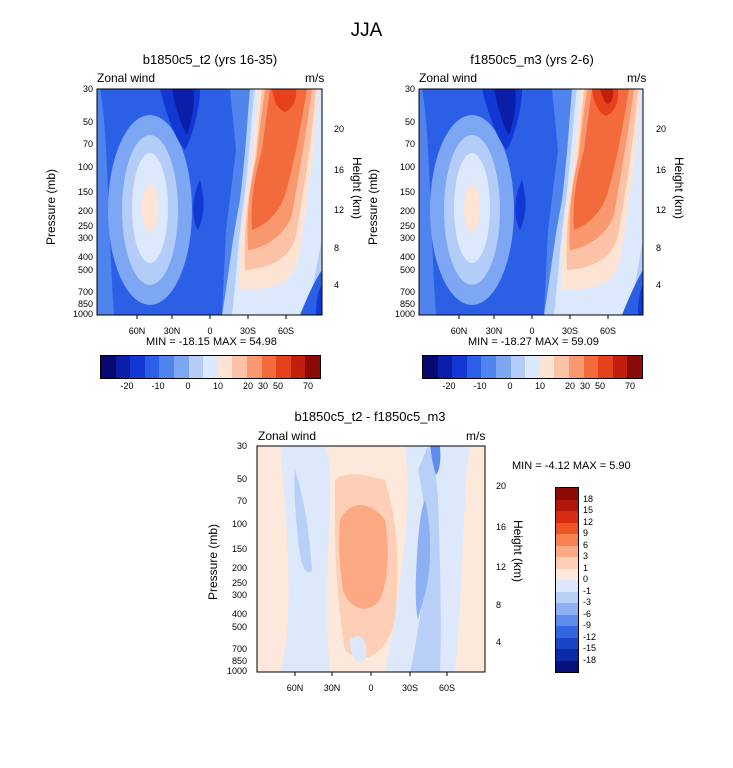  Describe the element at coordinates (217, 386) in the screenshot. I see `cb1-label: 10` at that location.